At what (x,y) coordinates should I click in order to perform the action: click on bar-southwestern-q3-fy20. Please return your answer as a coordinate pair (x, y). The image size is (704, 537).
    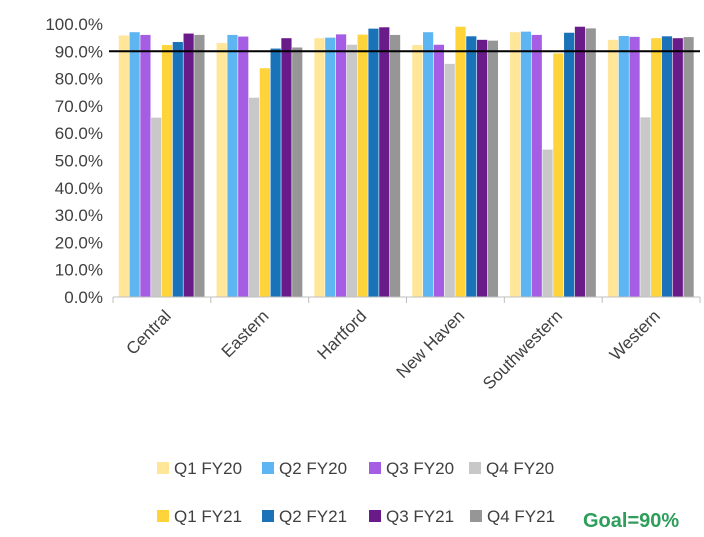
    Looking at the image, I should click on (536, 166).